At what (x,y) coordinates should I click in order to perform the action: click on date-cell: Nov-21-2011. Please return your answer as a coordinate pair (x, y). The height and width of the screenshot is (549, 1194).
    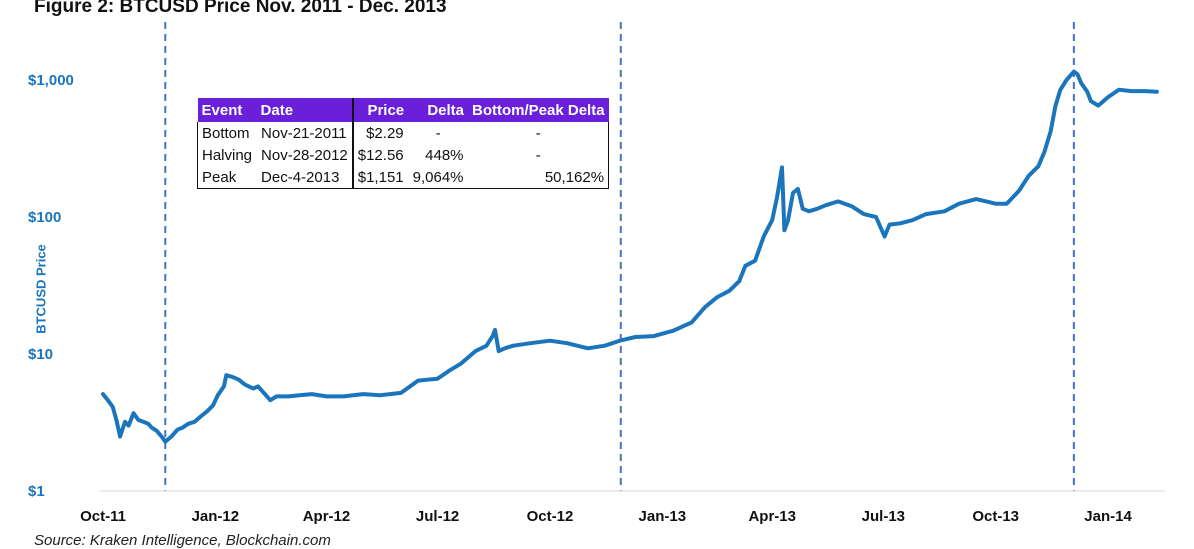
    Looking at the image, I should click on (304, 133).